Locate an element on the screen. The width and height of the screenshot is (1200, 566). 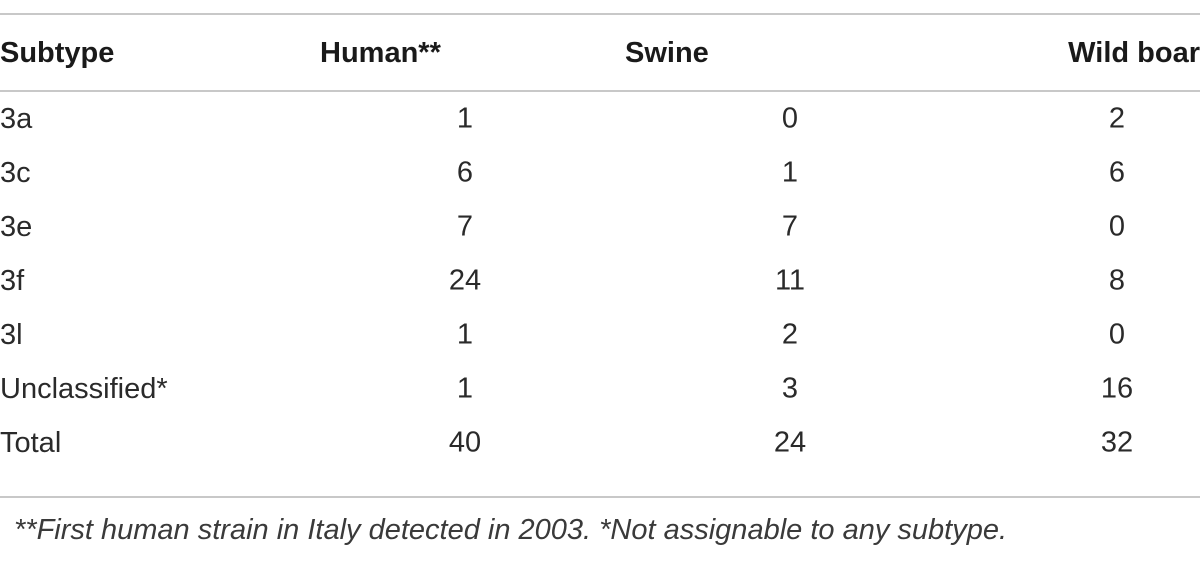
table-row: 3l 1 2 0 is located at coordinates (600, 335).